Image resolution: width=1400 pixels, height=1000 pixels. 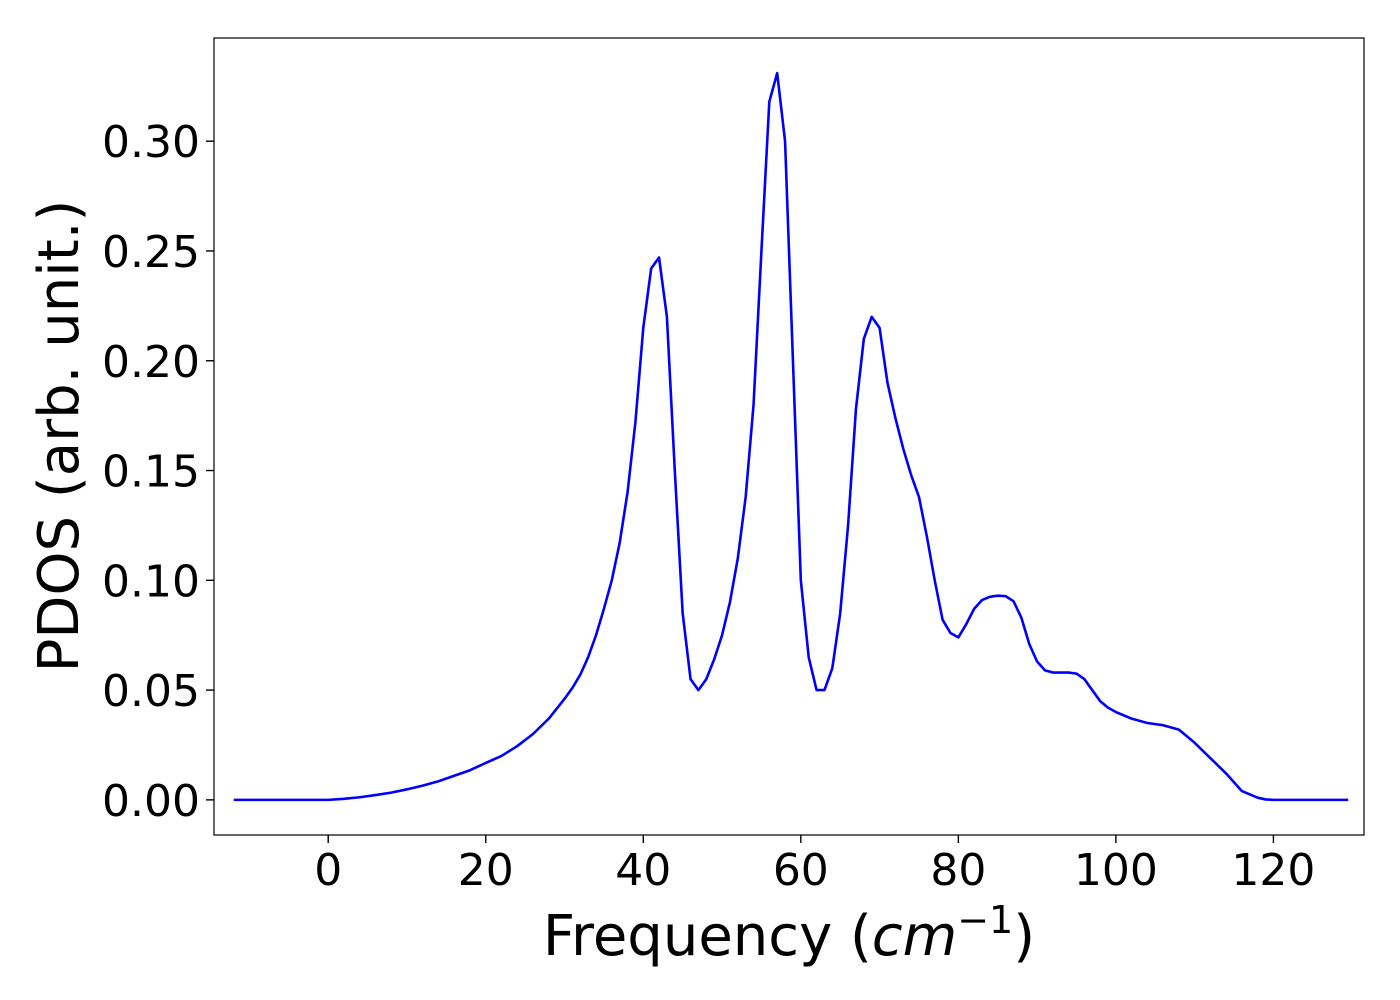 I want to click on x-tick-label: 0, so click(x=328, y=870).